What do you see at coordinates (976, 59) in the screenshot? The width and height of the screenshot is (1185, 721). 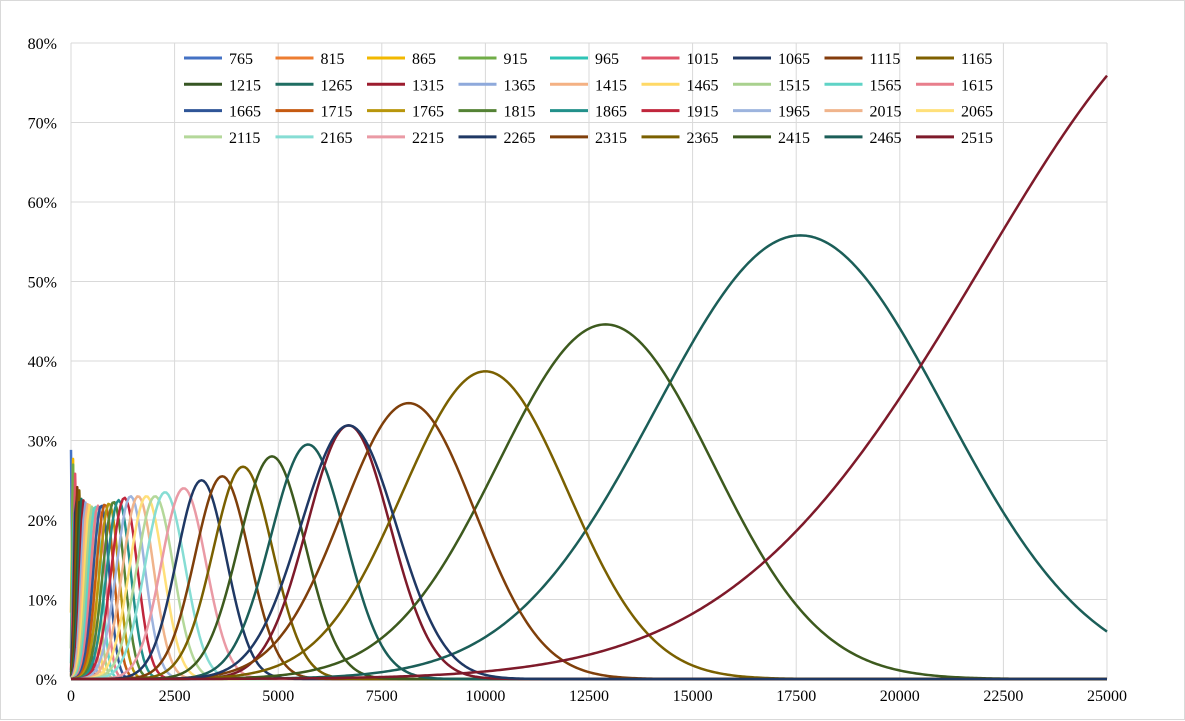 I see `legend-label: 1165` at bounding box center [976, 59].